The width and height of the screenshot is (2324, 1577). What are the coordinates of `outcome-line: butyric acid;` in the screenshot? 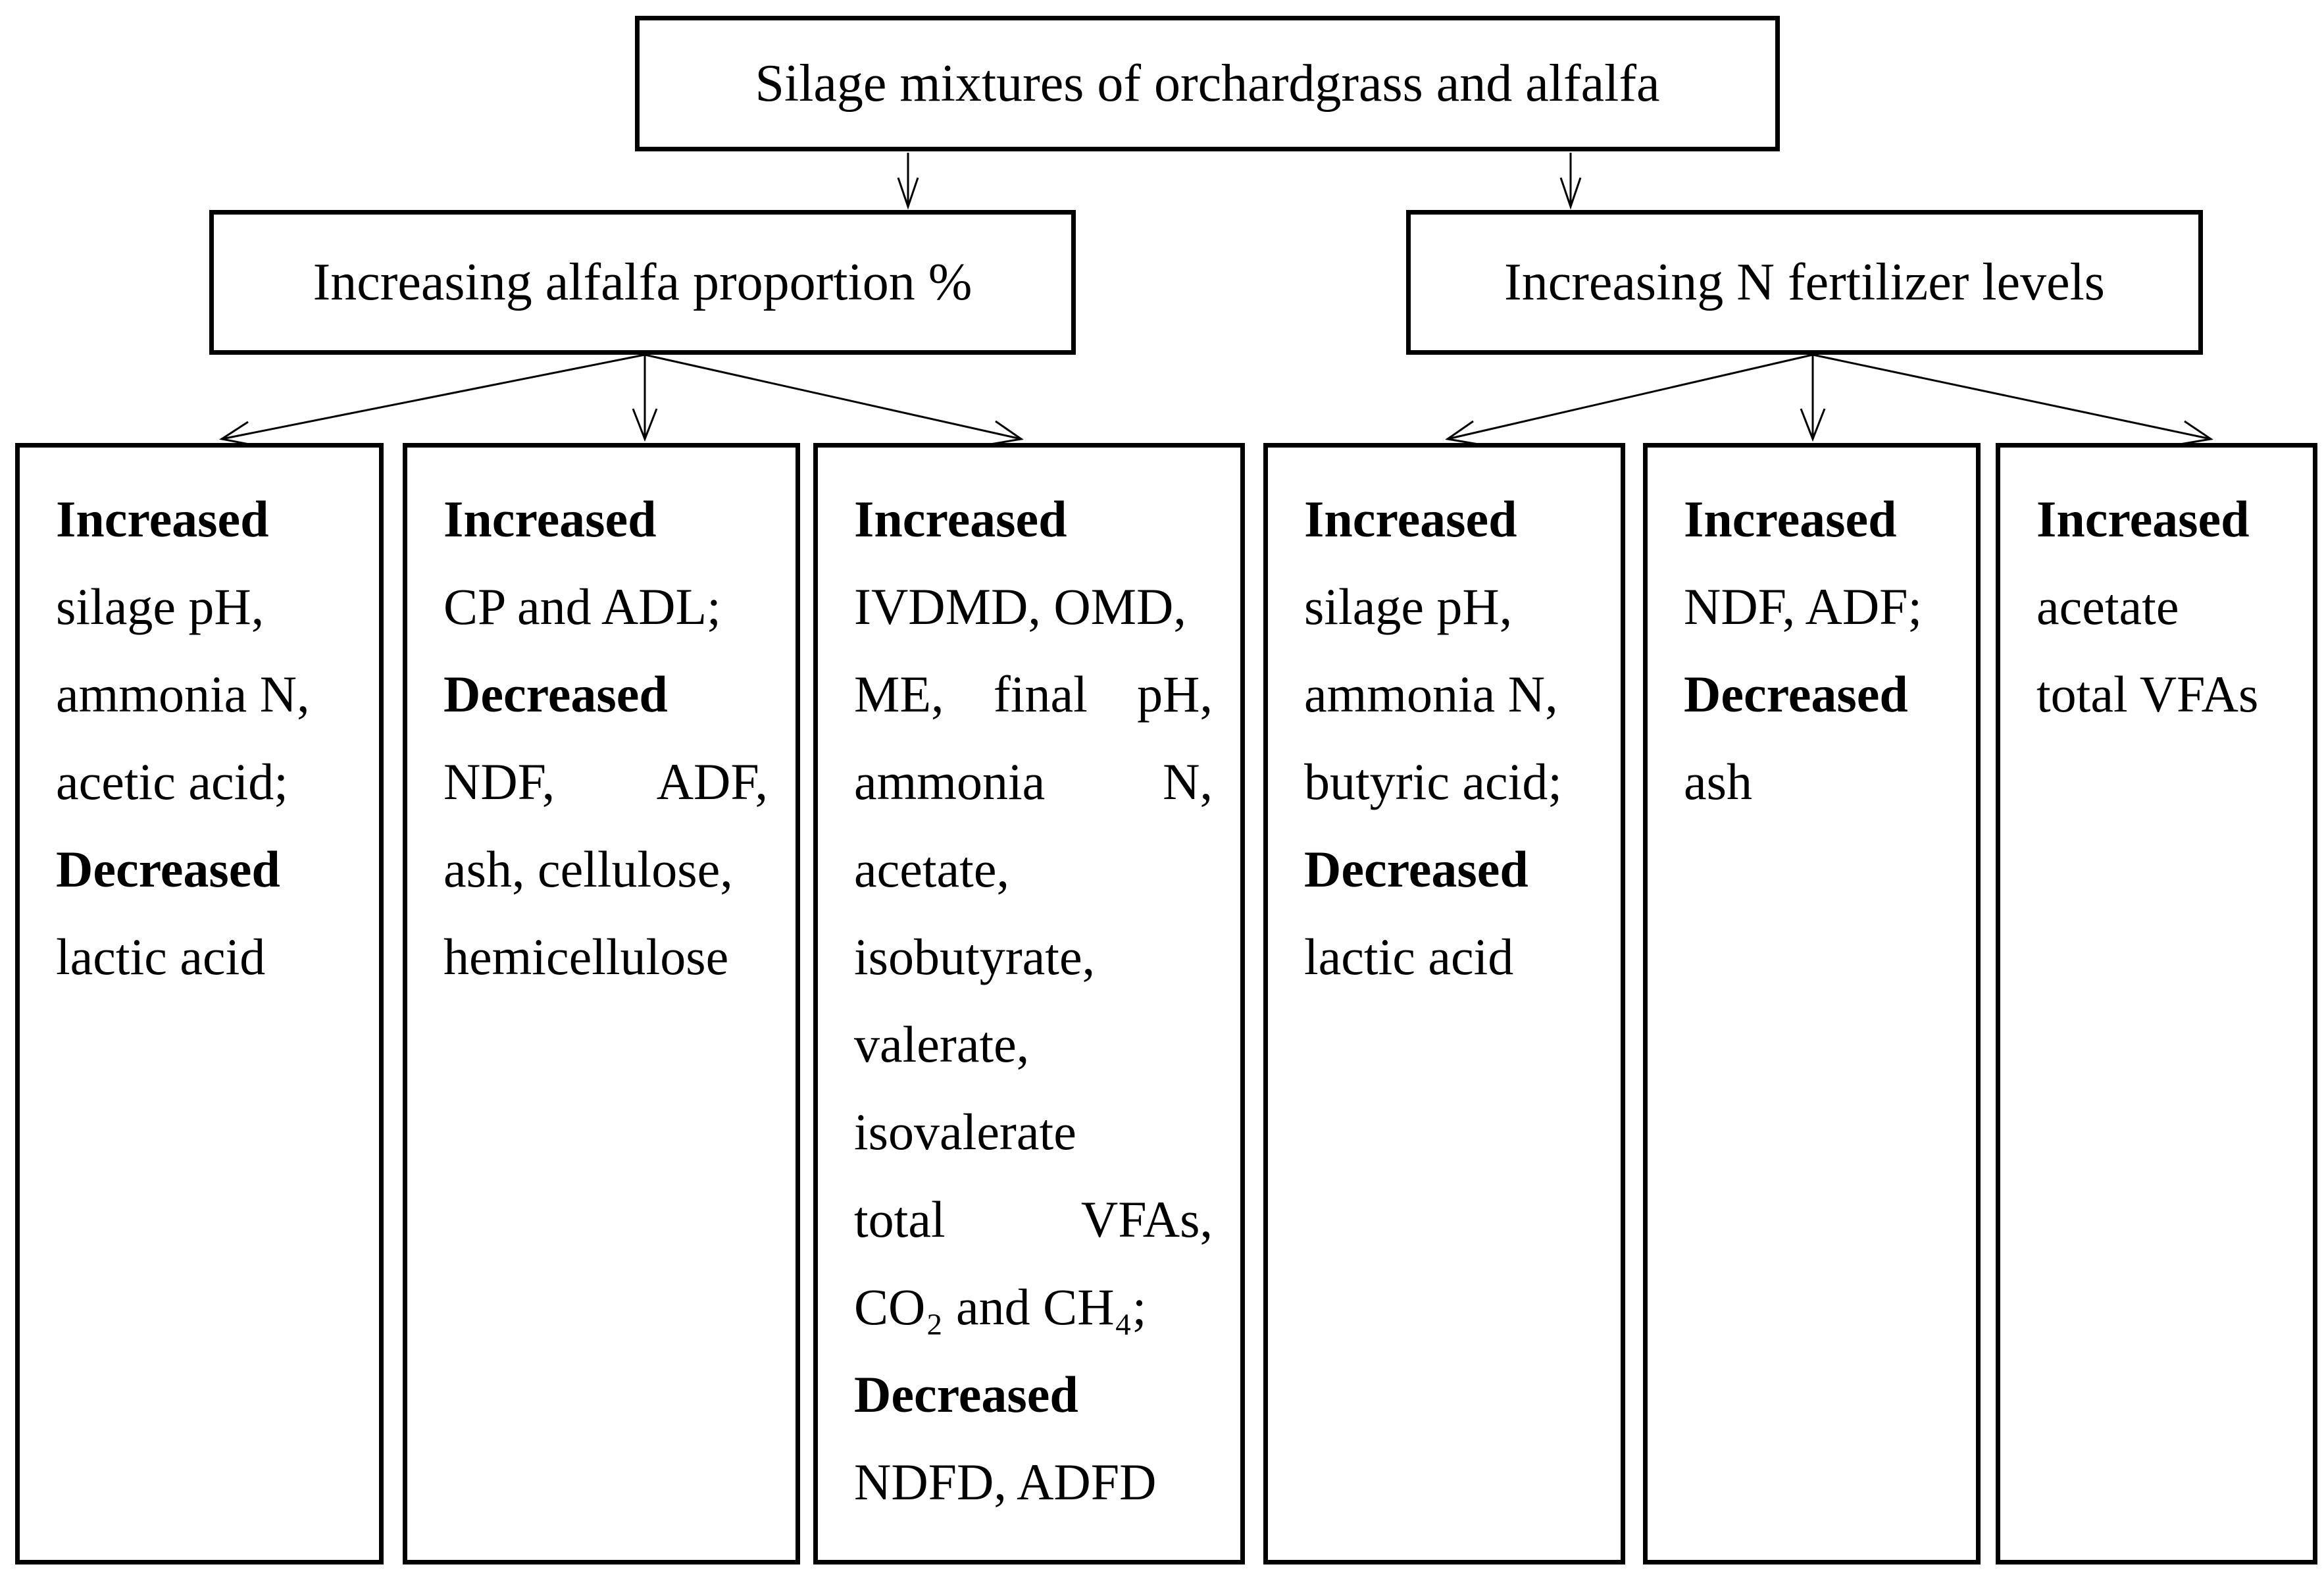 It's located at (1434, 782).